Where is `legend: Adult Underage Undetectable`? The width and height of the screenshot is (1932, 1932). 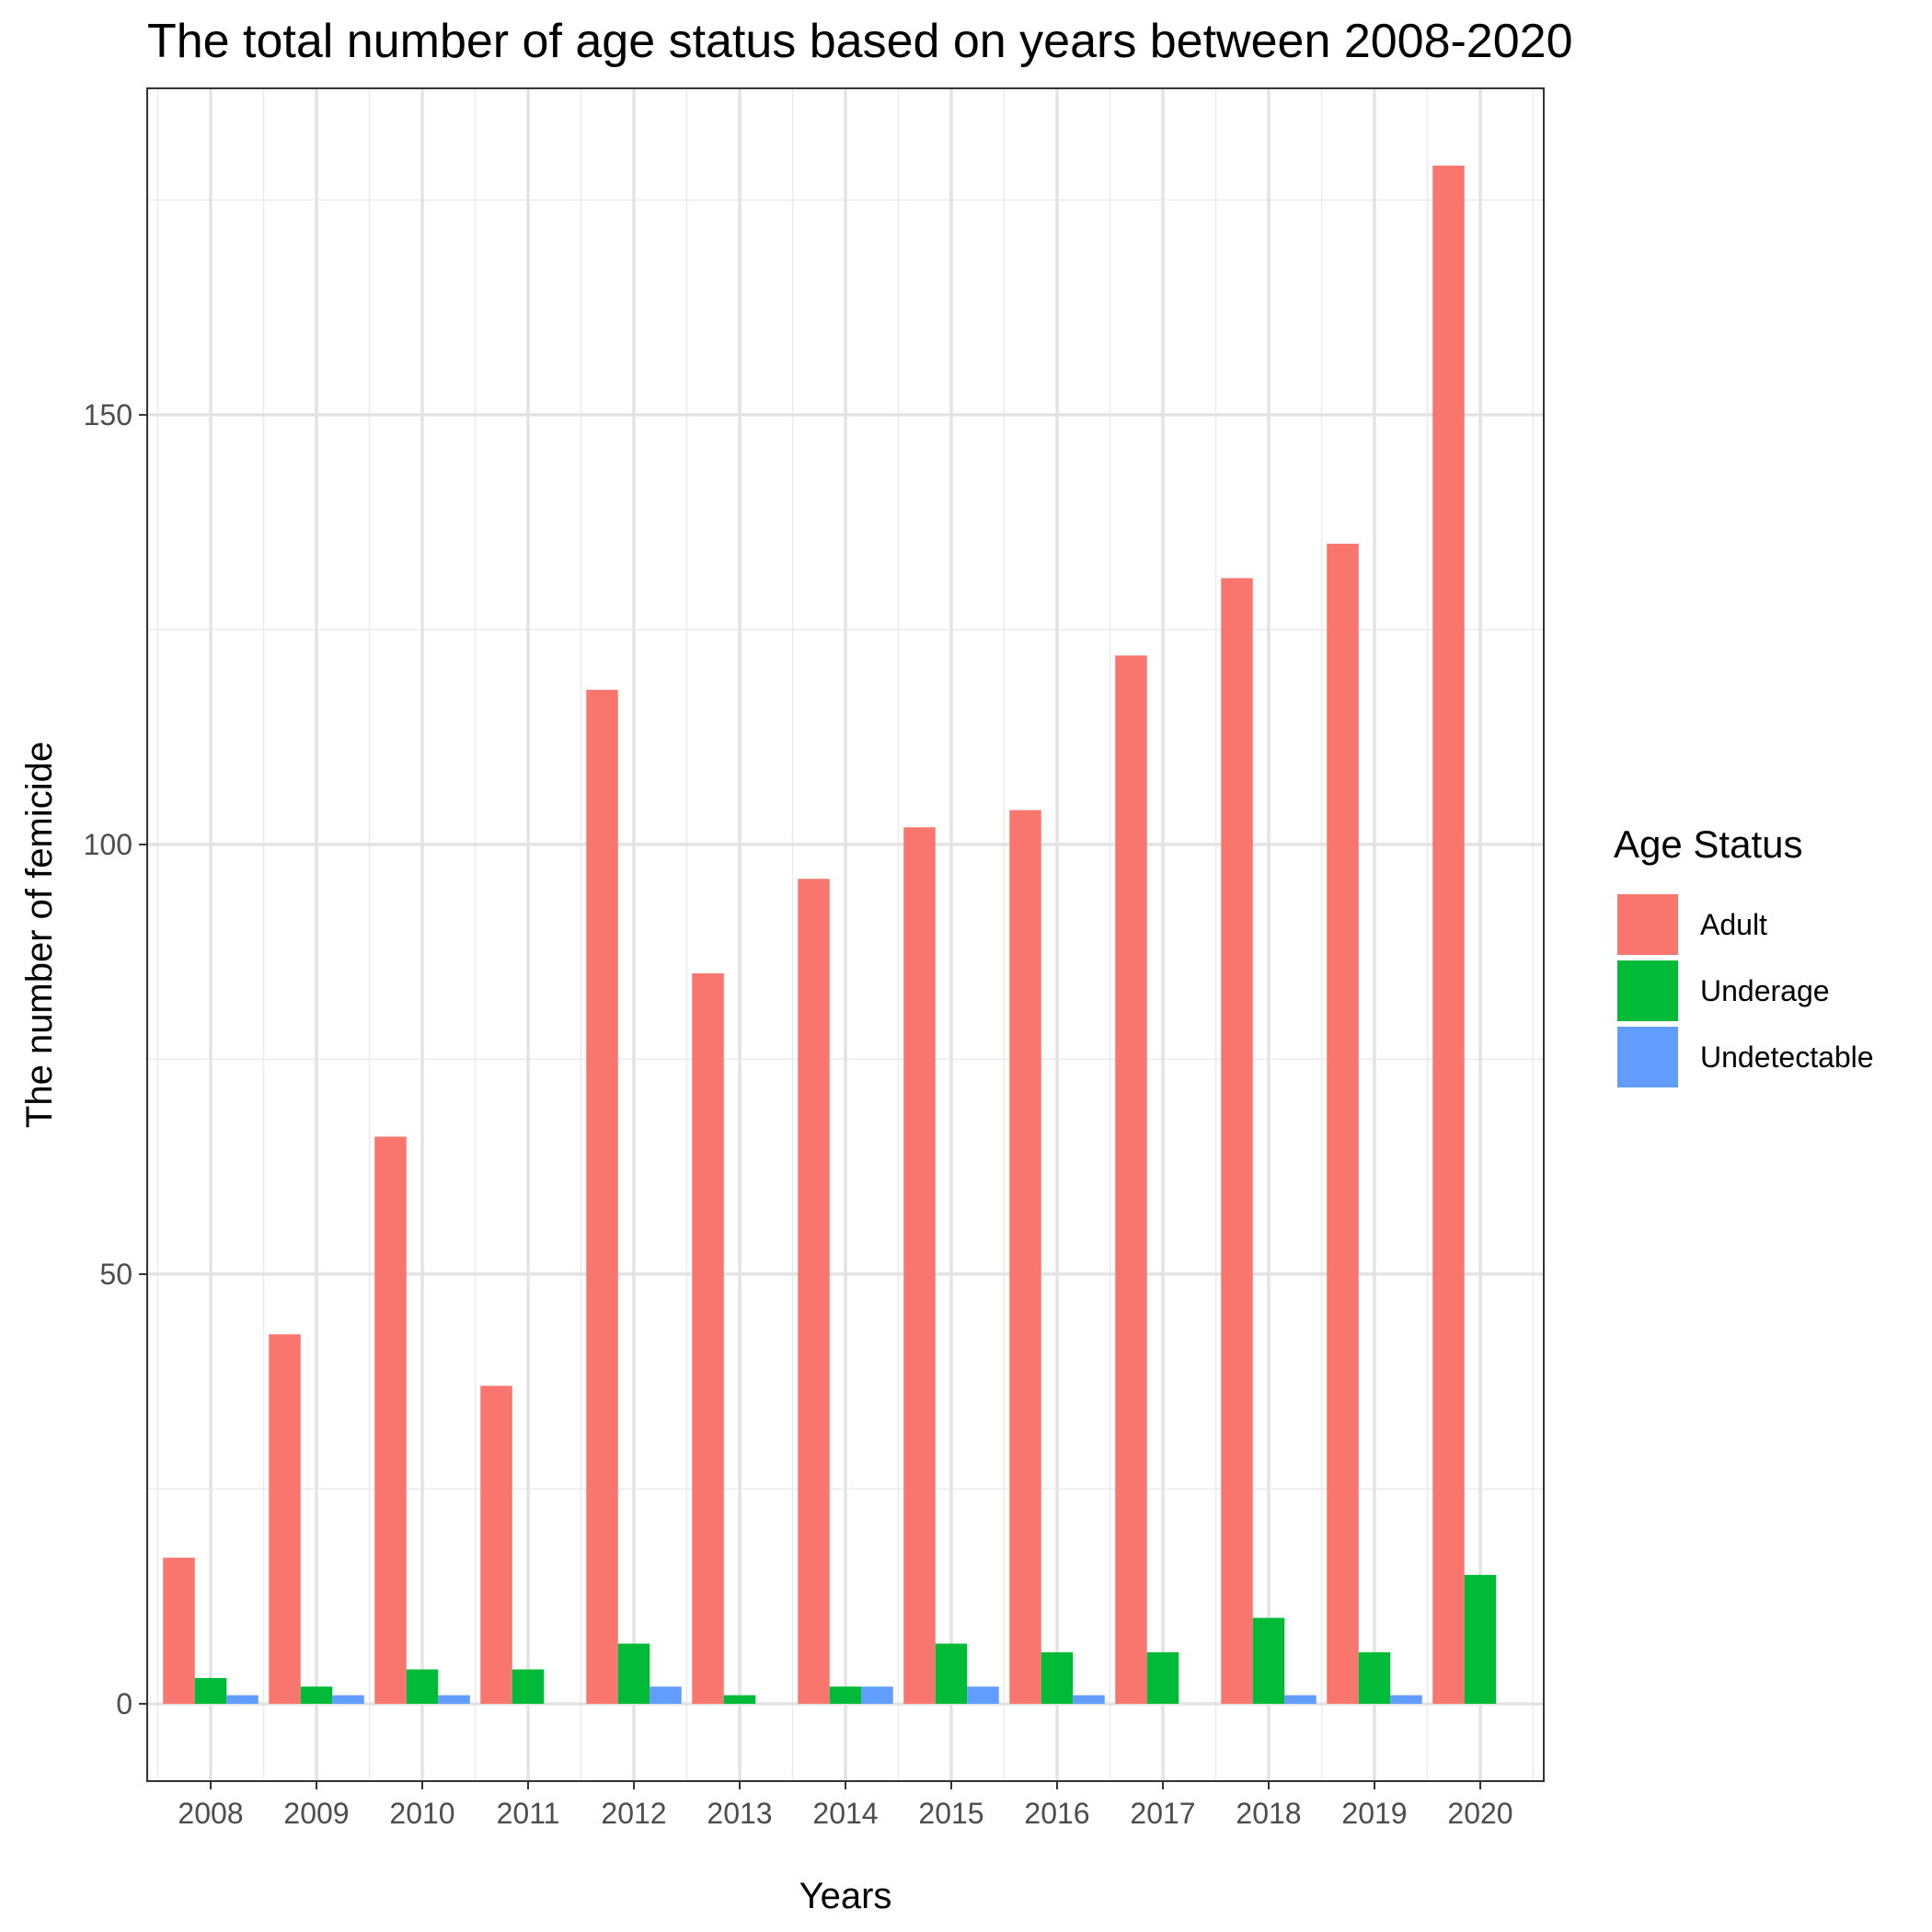
legend: Adult Underage Undetectable is located at coordinates (1745, 991).